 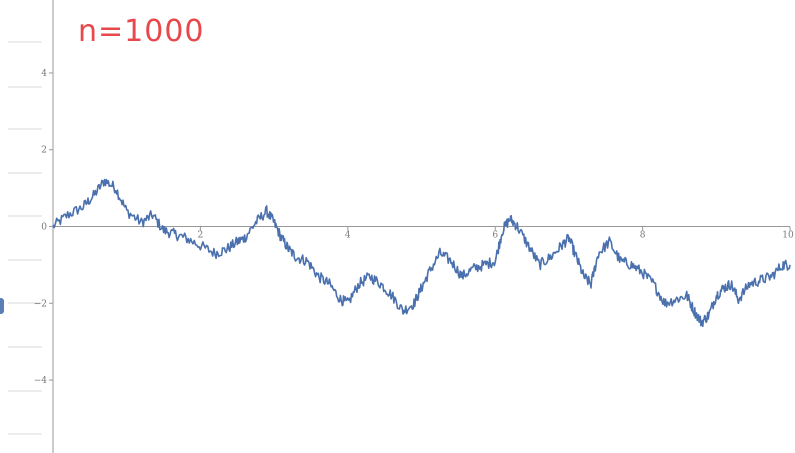 I want to click on x-tick-label: 10, so click(x=788, y=236).